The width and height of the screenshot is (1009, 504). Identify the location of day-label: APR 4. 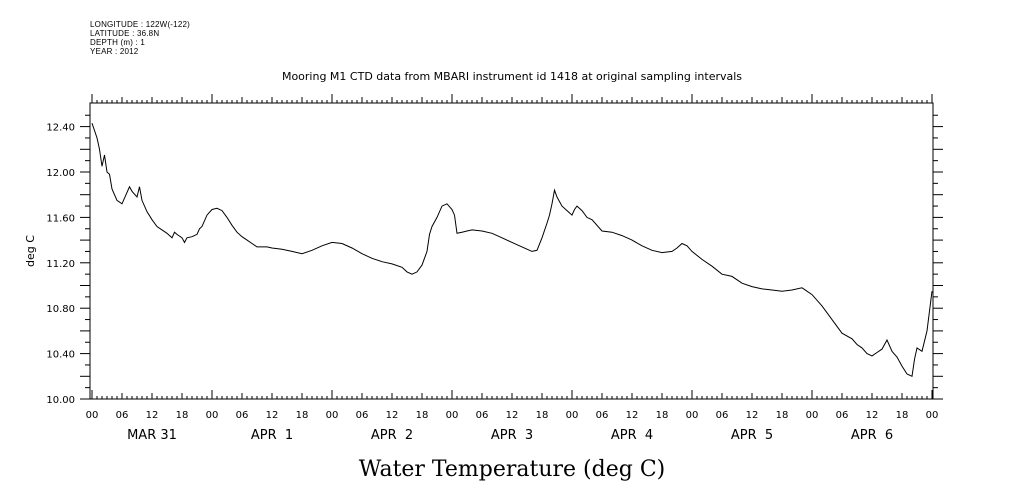
(632, 435).